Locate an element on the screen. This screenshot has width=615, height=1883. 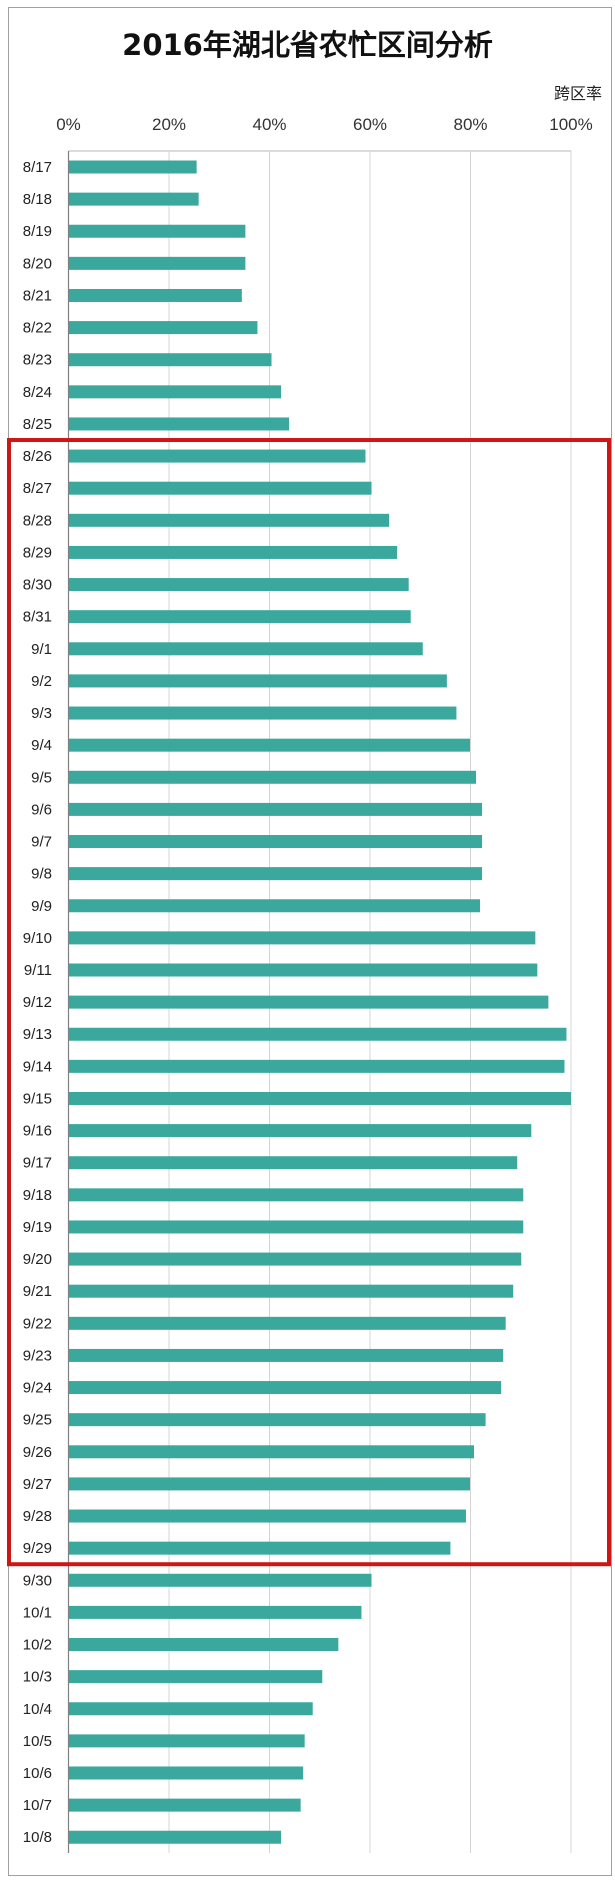
x-tick-label: 20% is located at coordinates (169, 124).